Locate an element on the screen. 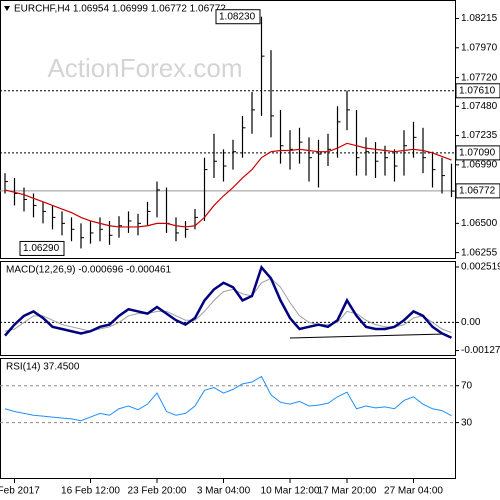  y-tick-label: 1.06990 is located at coordinates (479, 164).